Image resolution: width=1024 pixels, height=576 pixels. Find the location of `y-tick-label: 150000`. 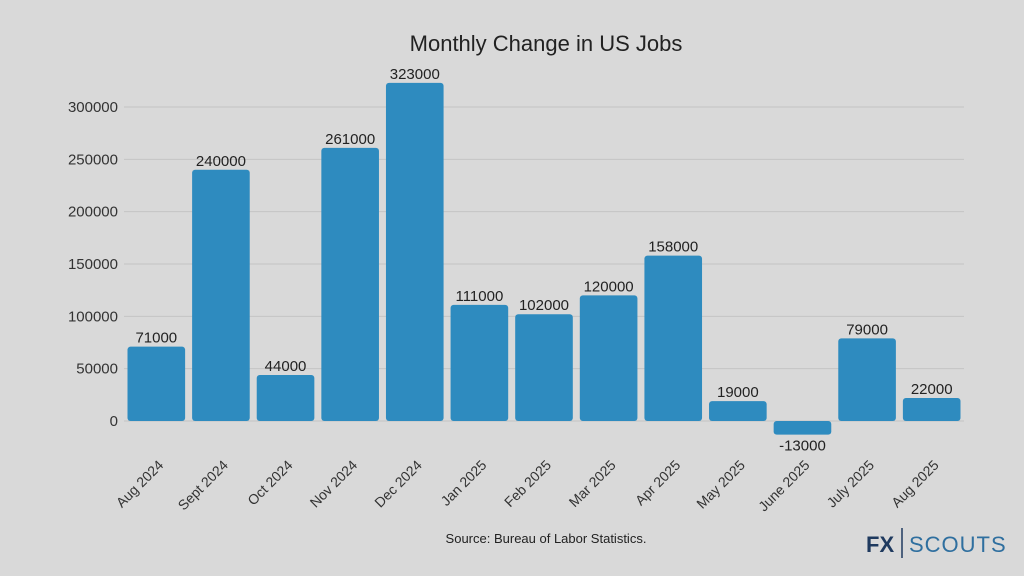

y-tick-label: 150000 is located at coordinates (93, 264).